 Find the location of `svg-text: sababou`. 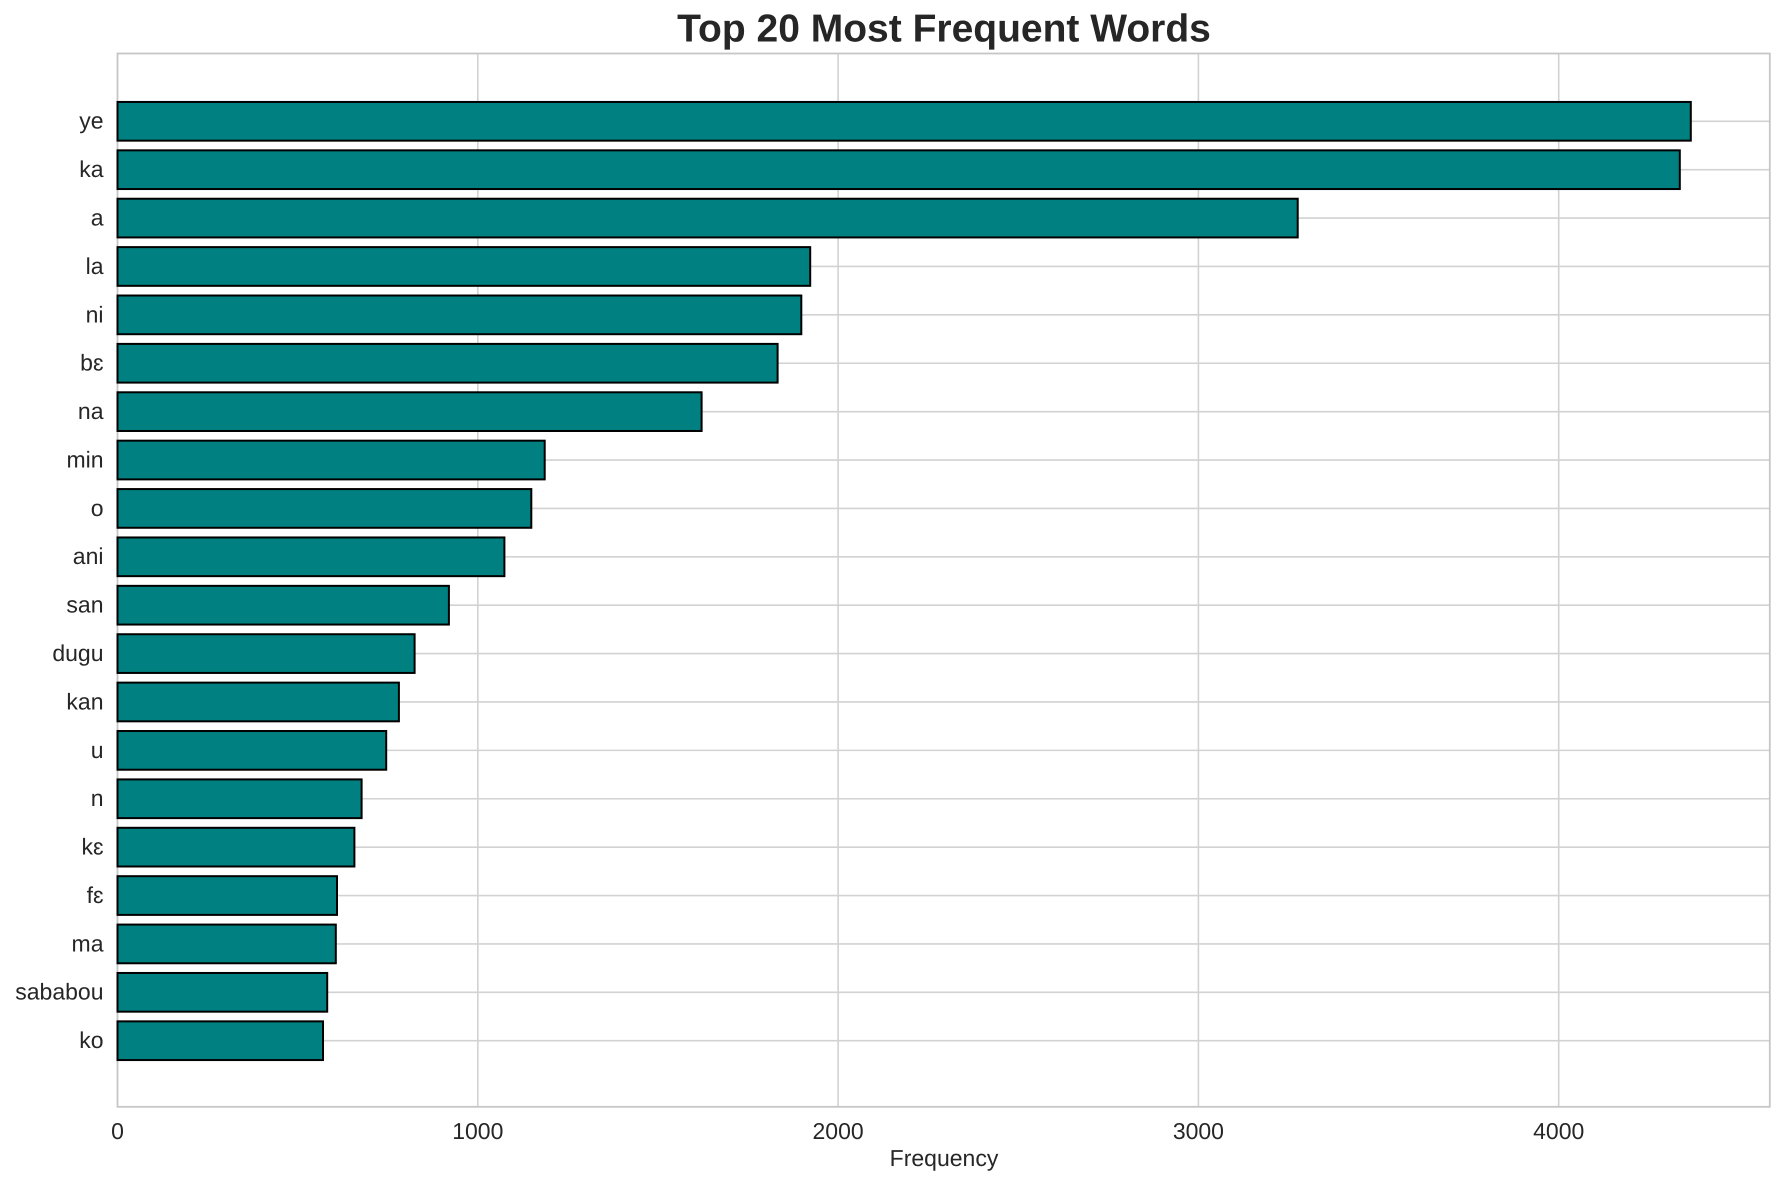

svg-text: sababou is located at coordinates (59, 992).